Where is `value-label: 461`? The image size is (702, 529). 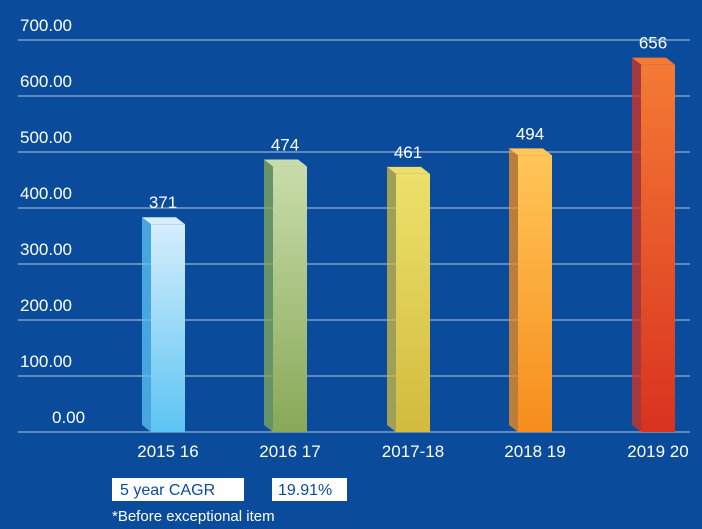
value-label: 461 is located at coordinates (408, 152).